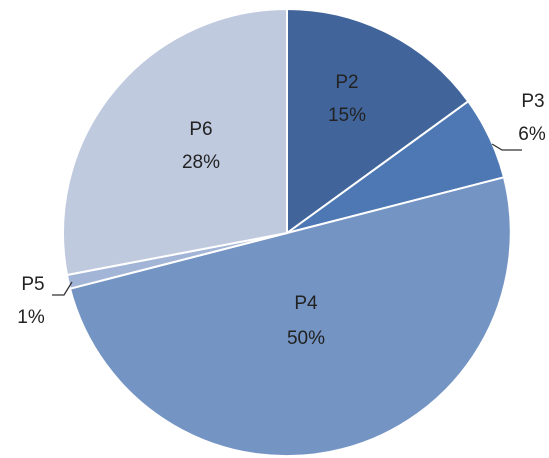 This screenshot has width=549, height=458. What do you see at coordinates (201, 162) in the screenshot?
I see `slice-value-p6: 28%` at bounding box center [201, 162].